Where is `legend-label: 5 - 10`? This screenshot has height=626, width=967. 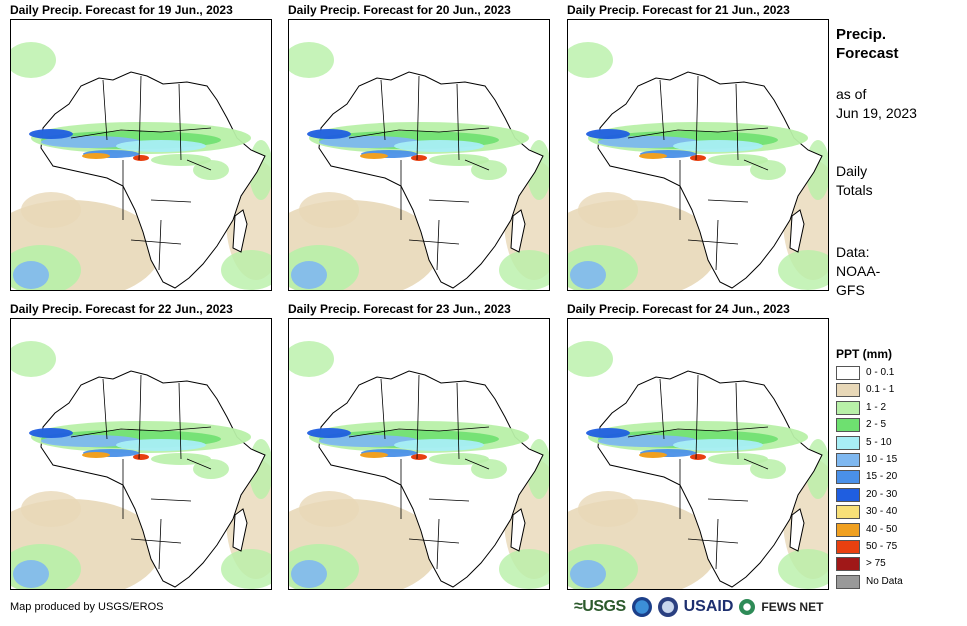 legend-label: 5 - 10 is located at coordinates (879, 442).